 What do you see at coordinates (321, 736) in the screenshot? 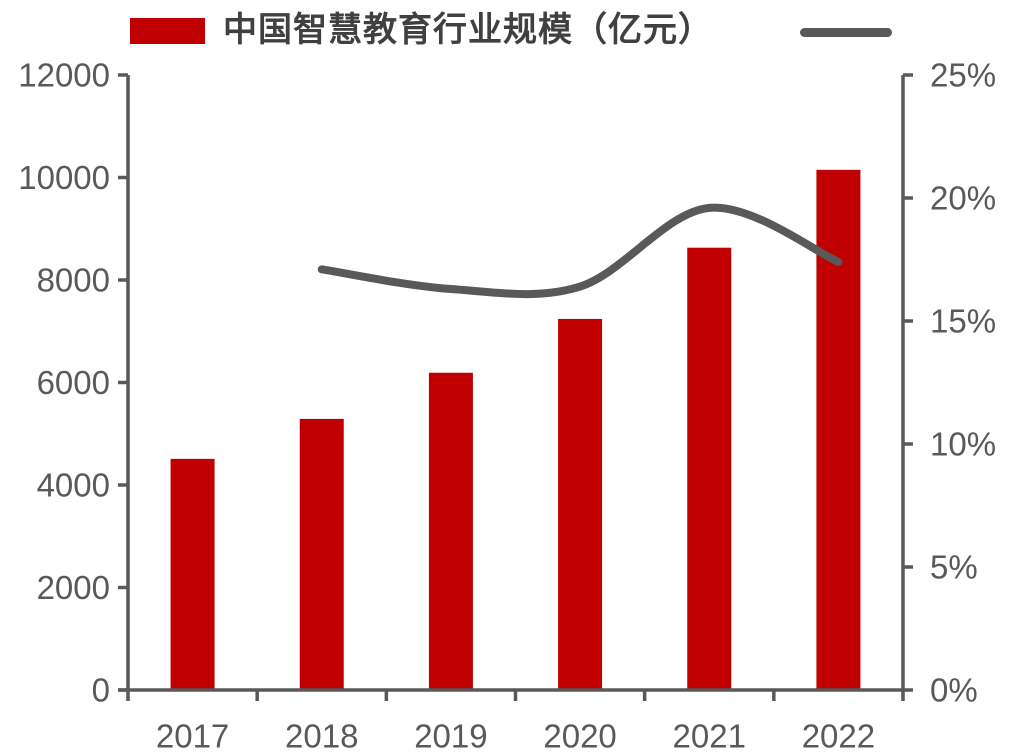
I see `x-axis-tick-label: 2018` at bounding box center [321, 736].